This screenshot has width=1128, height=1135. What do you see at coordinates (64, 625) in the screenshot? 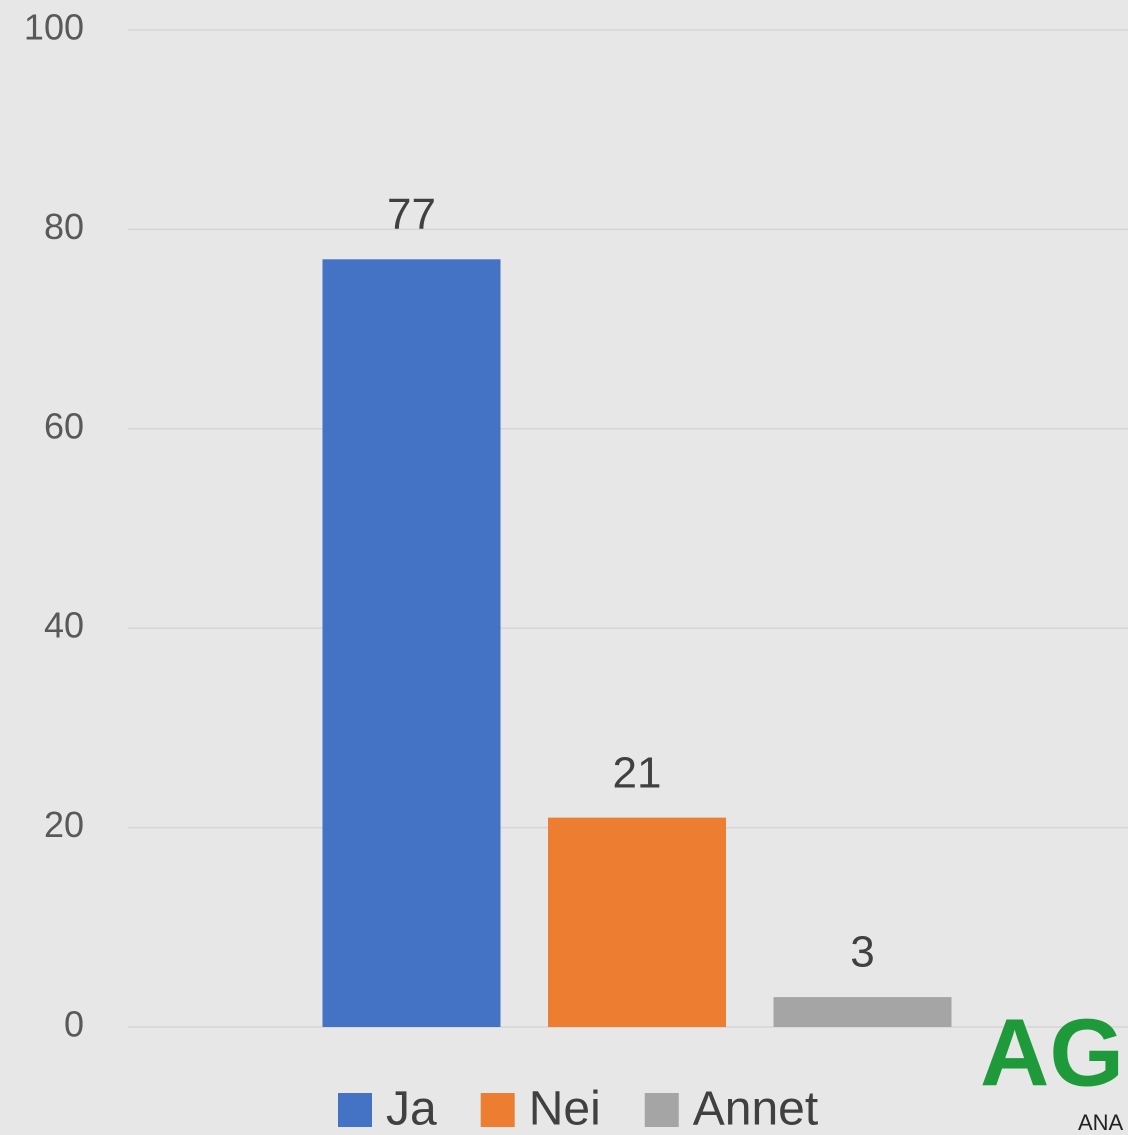
I see `y-tick-label: 40` at bounding box center [64, 625].